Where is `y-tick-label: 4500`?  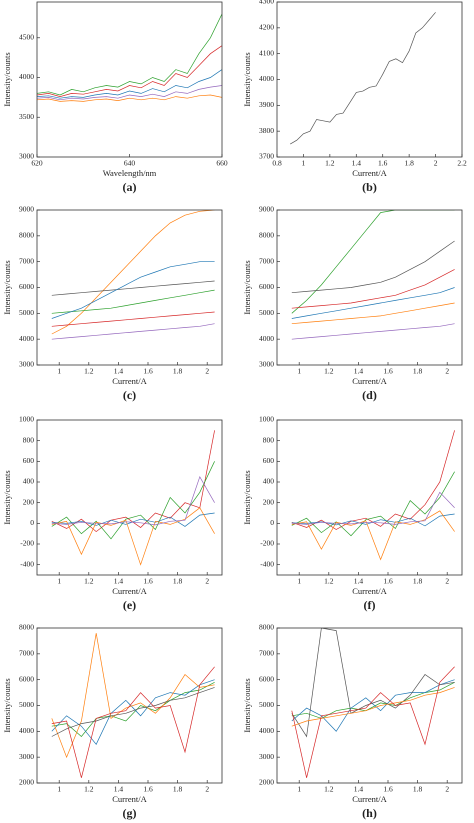 y-tick-label: 4500 is located at coordinates (26, 36).